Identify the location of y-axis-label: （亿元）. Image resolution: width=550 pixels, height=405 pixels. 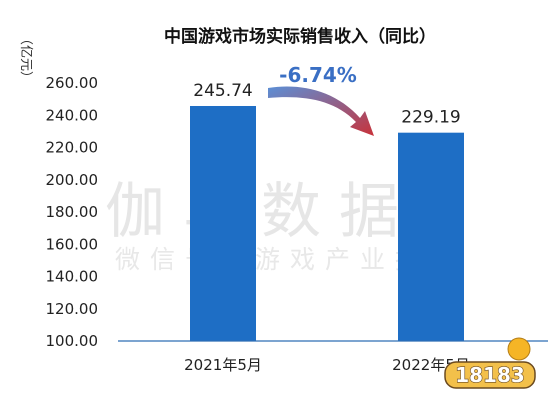
(25, 58).